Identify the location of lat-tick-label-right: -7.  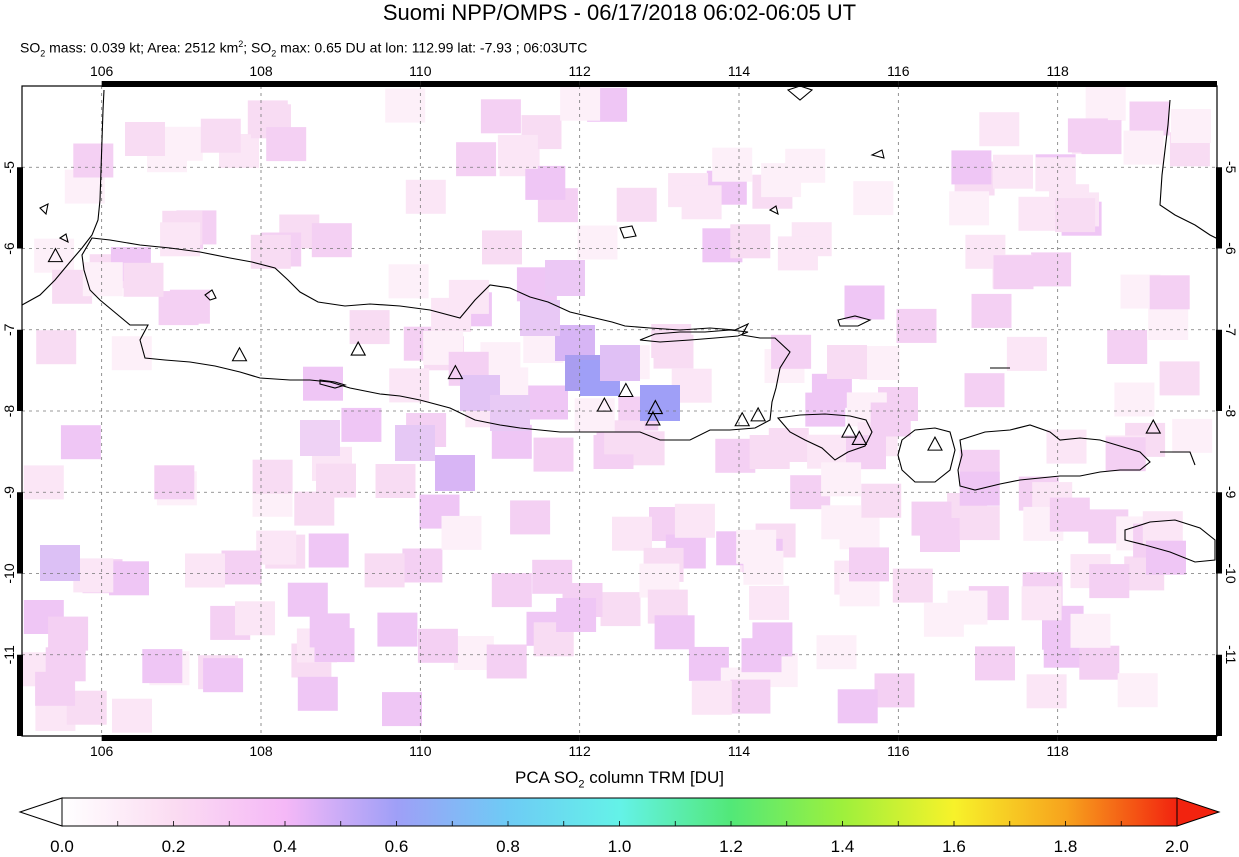
(1231, 330).